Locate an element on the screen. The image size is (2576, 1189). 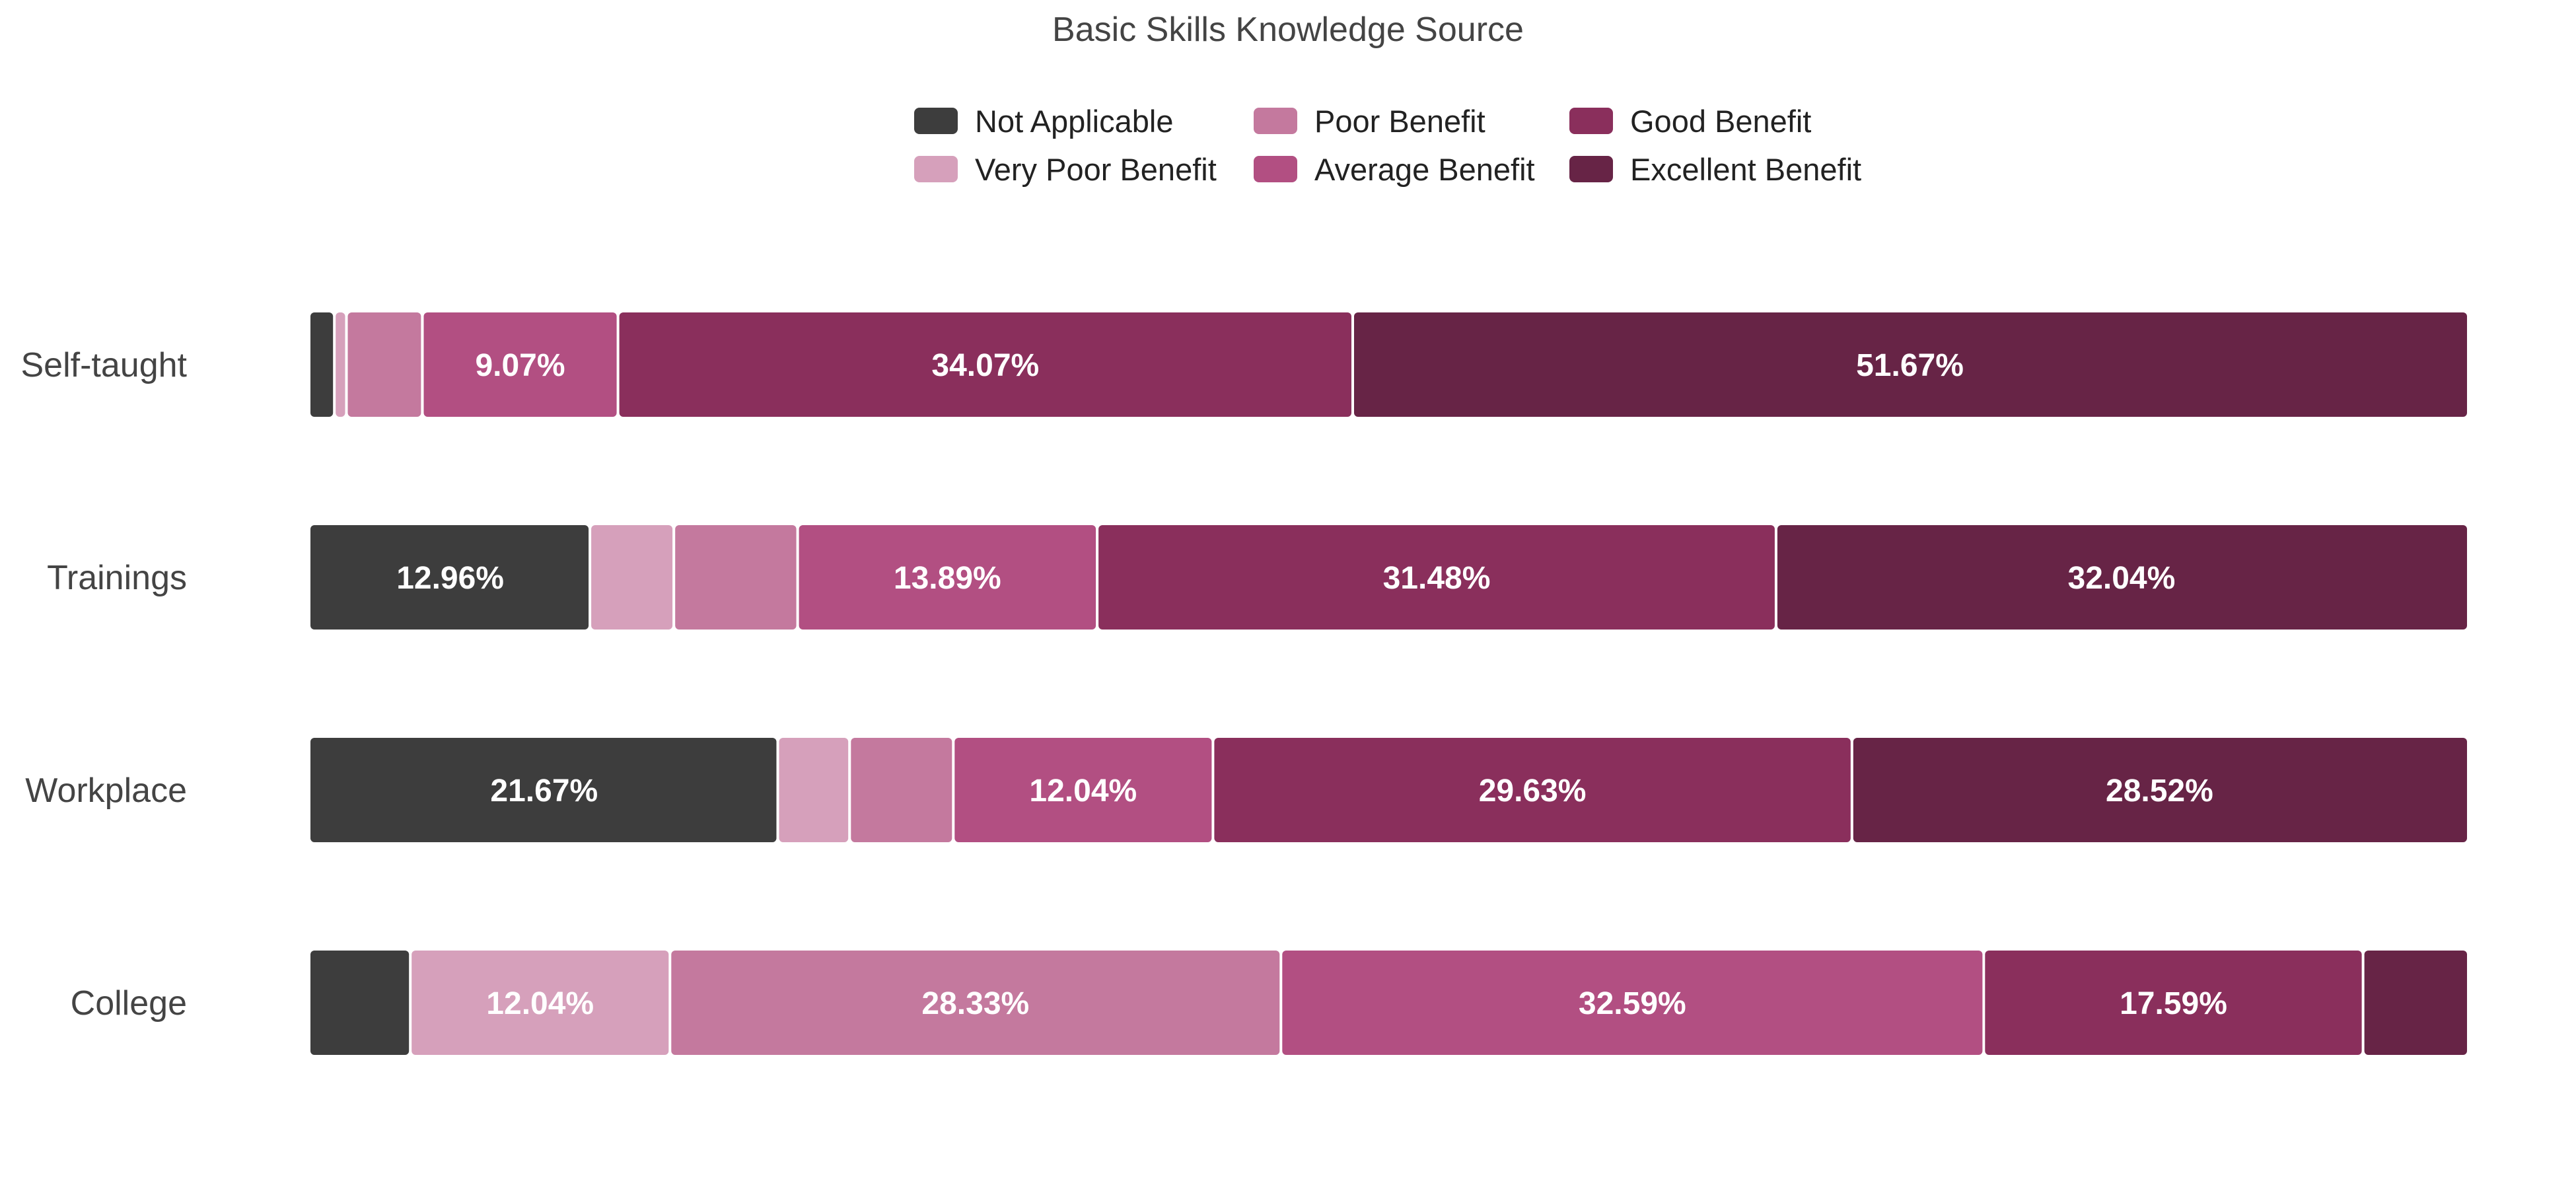
legend-item-good-benefit: Good Benefit is located at coordinates (1690, 121).